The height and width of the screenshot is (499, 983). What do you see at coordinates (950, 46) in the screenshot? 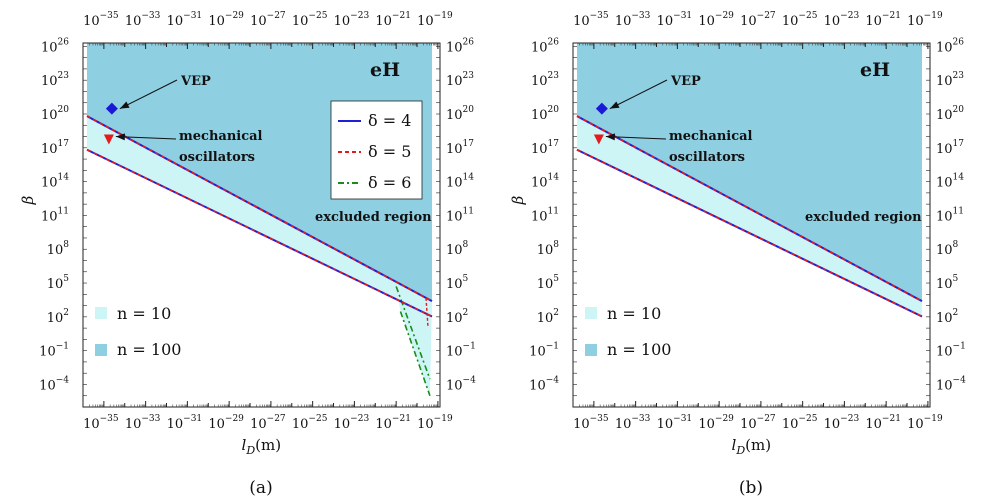
I see `y-tick-label-right: 10²⁶` at bounding box center [950, 46].